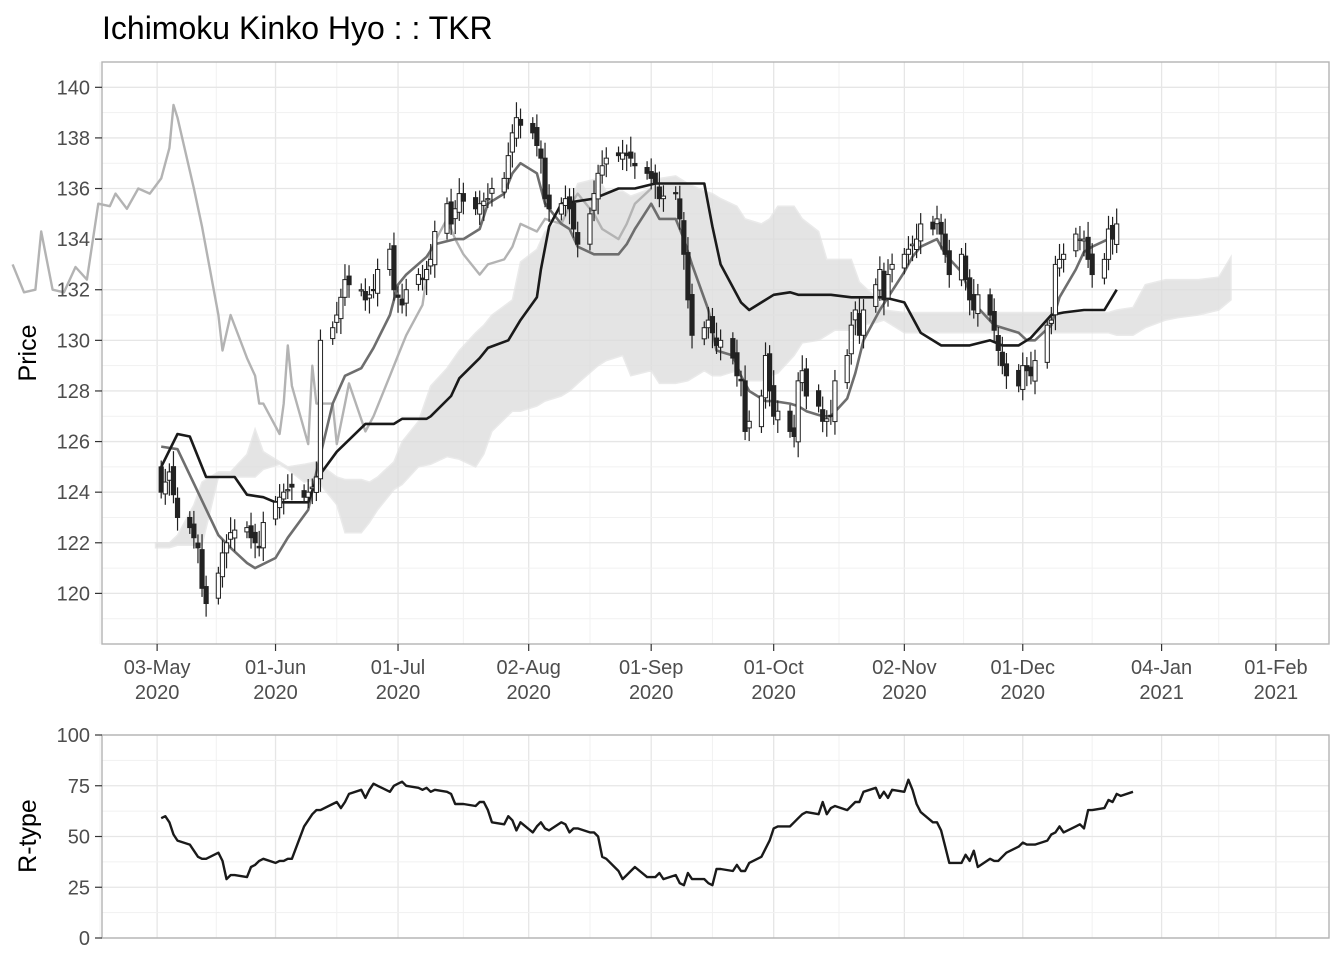 This screenshot has width=1344, height=960. What do you see at coordinates (73, 443) in the screenshot?
I see `price-y-tick-label: 126` at bounding box center [73, 443].